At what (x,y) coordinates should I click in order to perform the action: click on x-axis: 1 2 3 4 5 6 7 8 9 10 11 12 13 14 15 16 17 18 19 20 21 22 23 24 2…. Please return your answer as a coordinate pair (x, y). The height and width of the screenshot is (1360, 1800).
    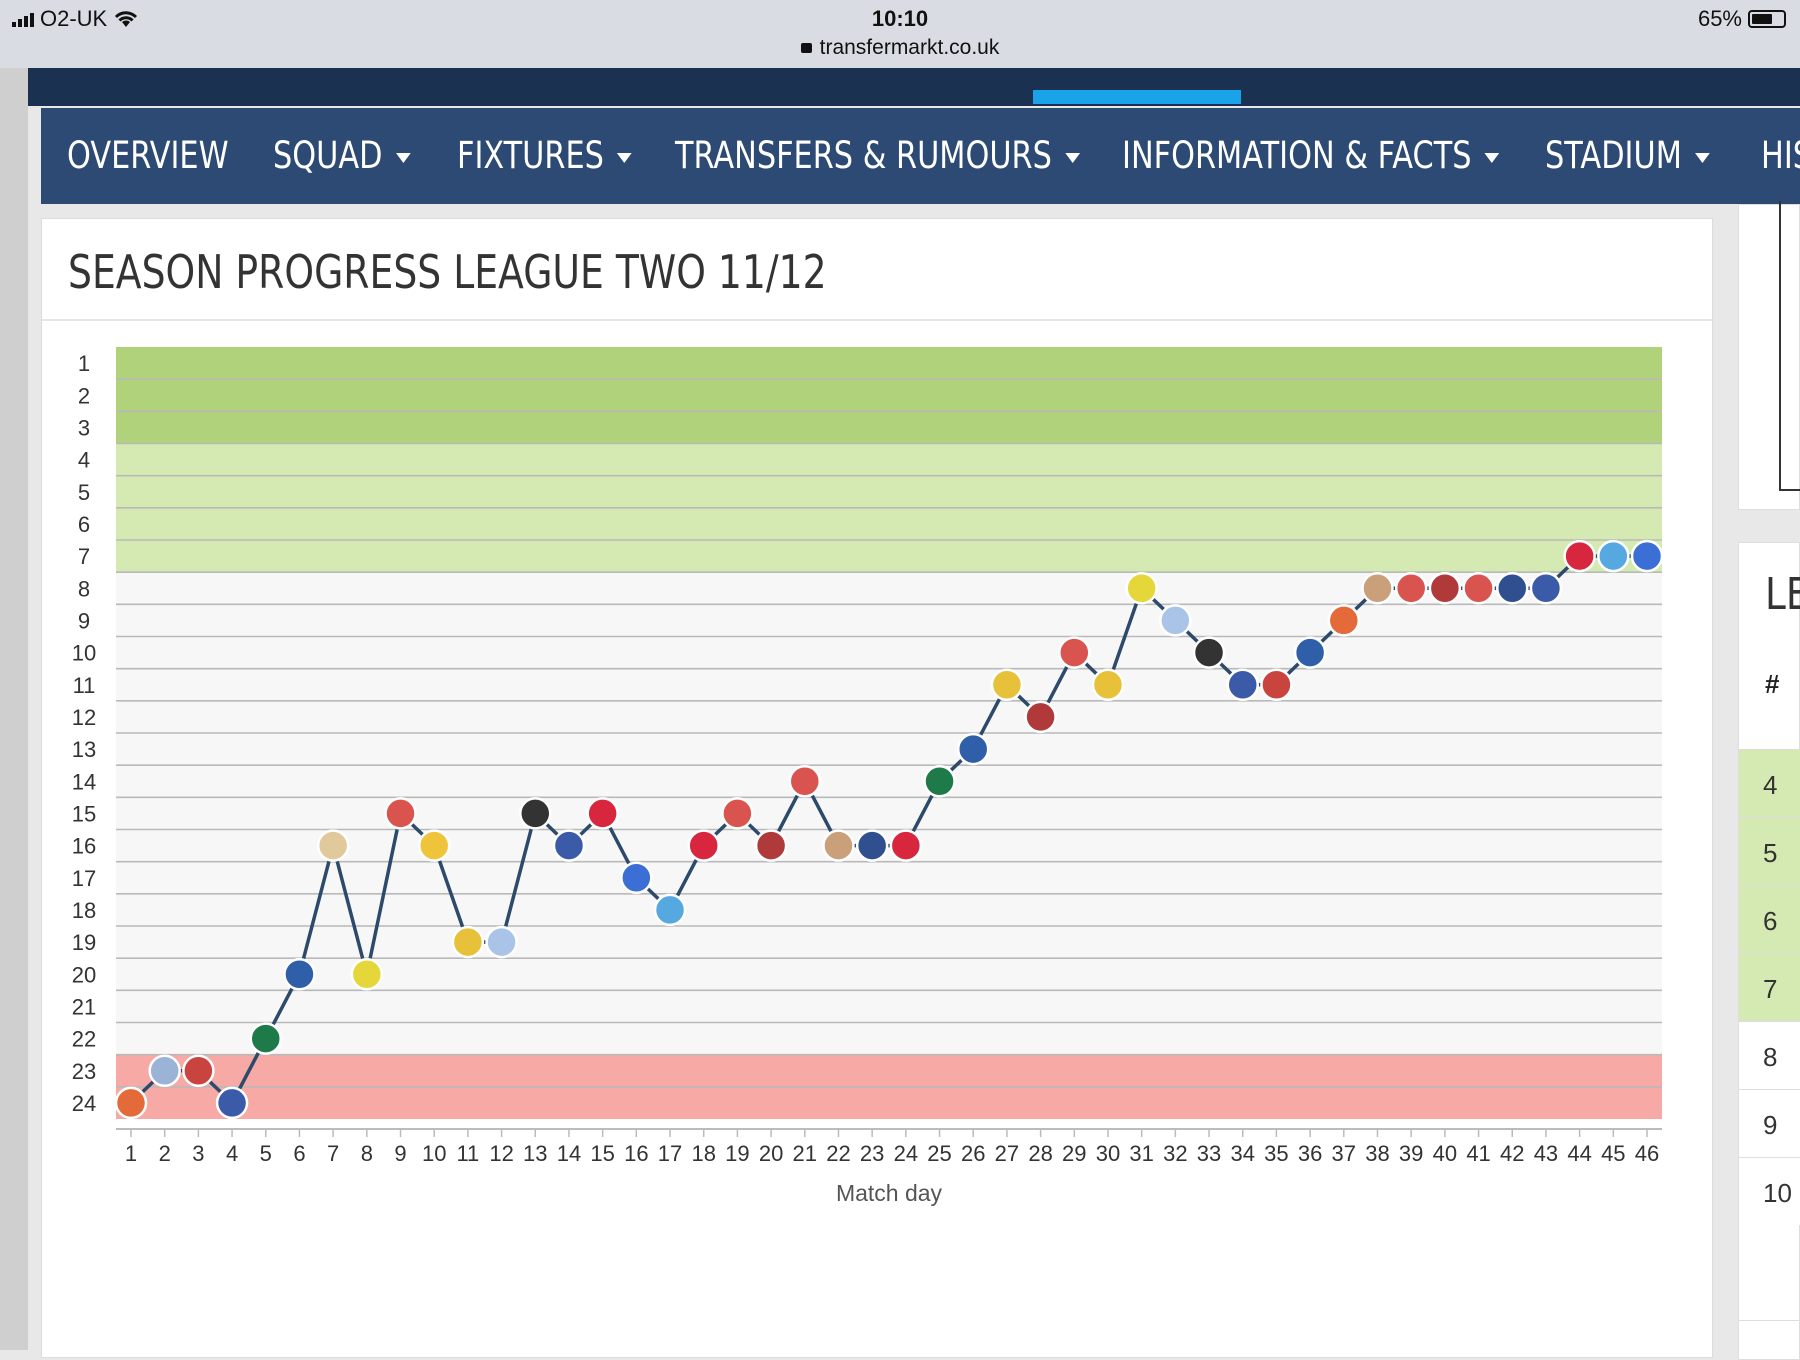
    Looking at the image, I should click on (889, 1147).